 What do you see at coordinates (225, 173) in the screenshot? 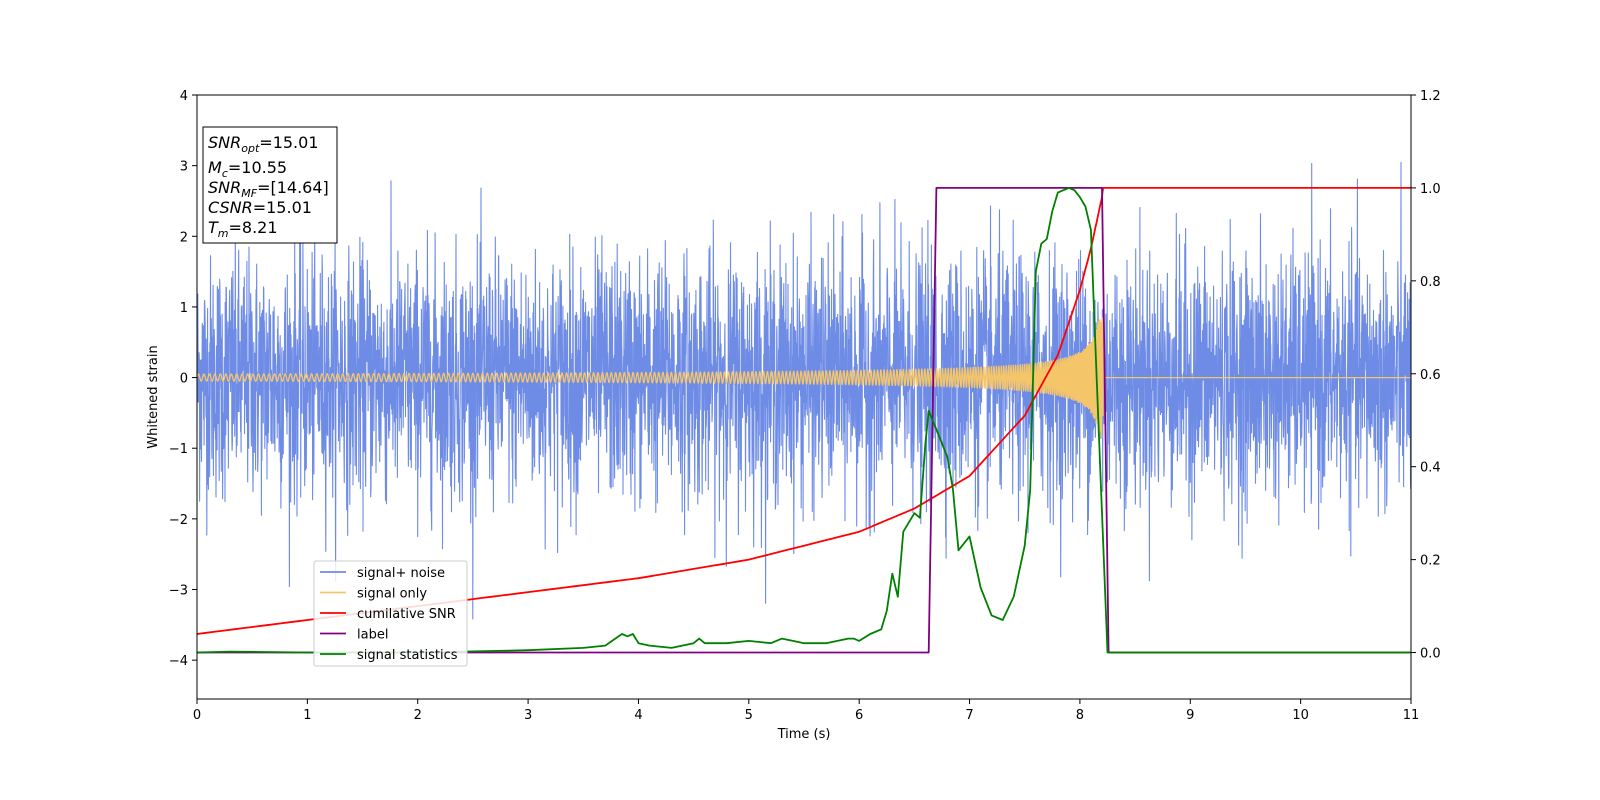
I see `info-subscript: c` at bounding box center [225, 173].